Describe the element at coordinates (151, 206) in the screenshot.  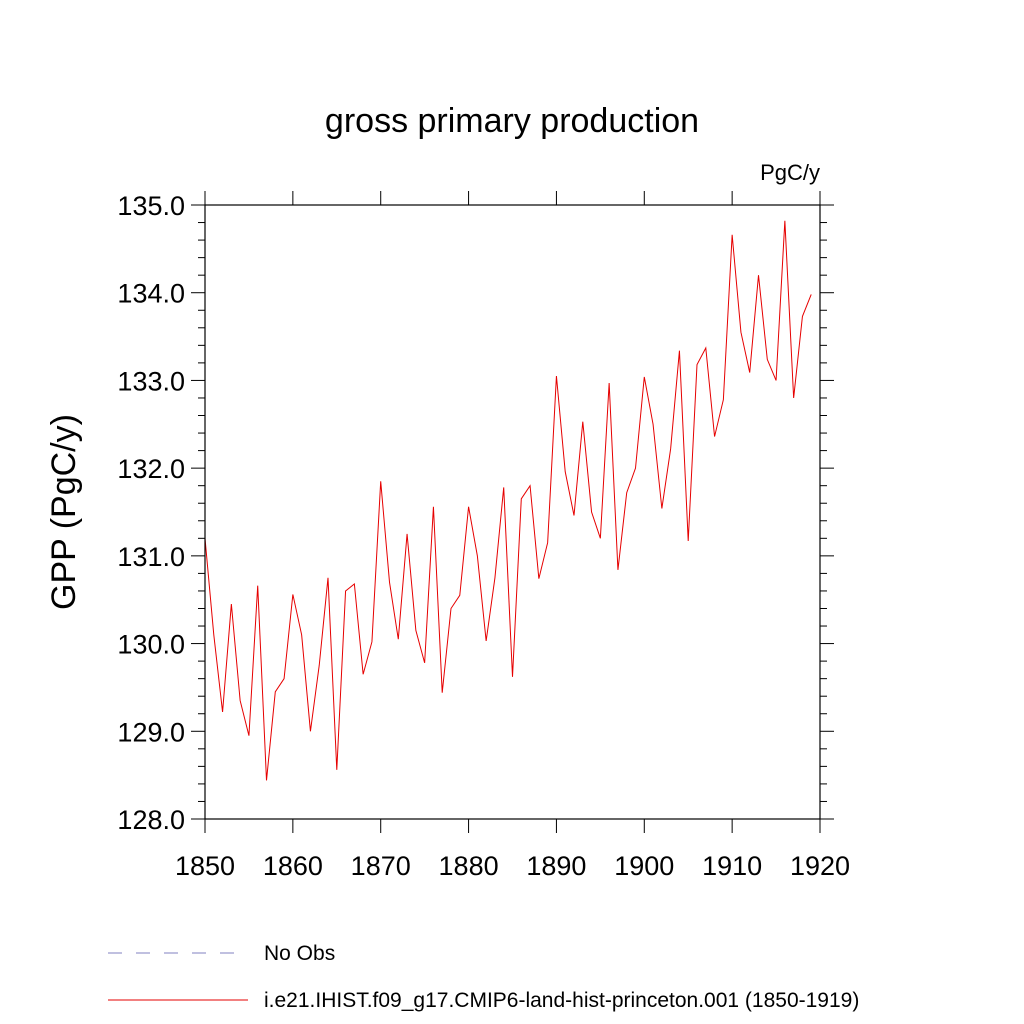
I see `y-tick-label: 135.0` at that location.